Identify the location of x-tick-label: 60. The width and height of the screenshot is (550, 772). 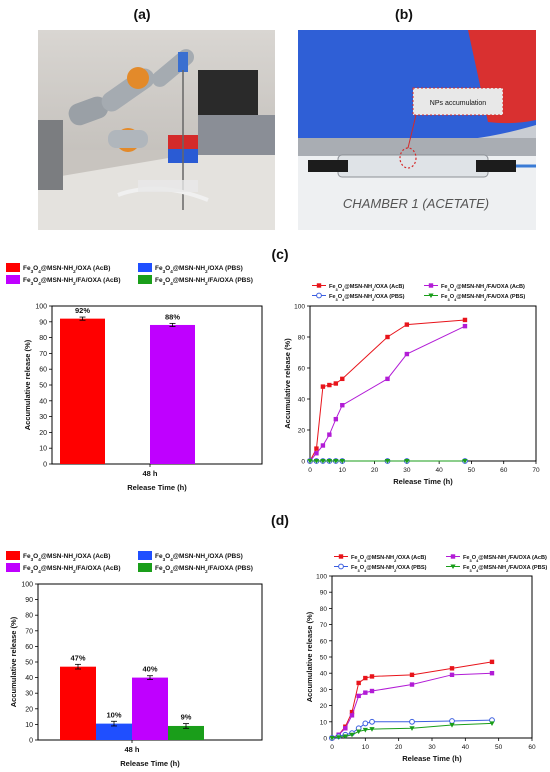
(532, 747).